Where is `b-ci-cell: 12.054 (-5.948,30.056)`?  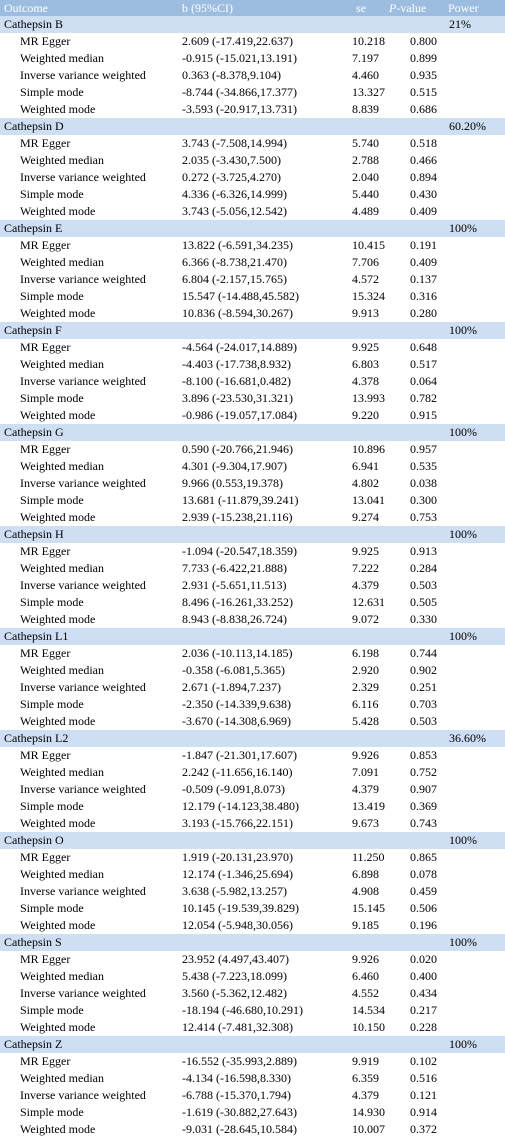
b-ci-cell: 12.054 (-5.948,30.056) is located at coordinates (237, 925).